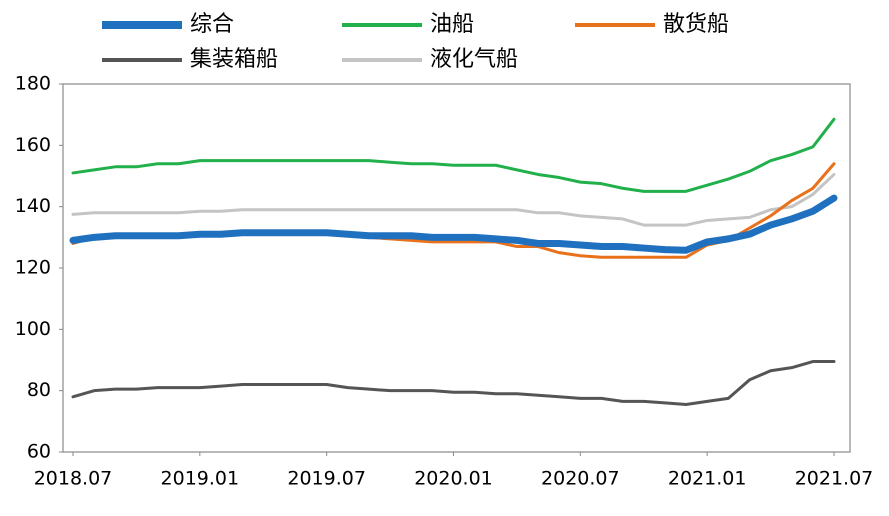  Describe the element at coordinates (212, 24) in the screenshot. I see `legend-label: 综合` at that location.